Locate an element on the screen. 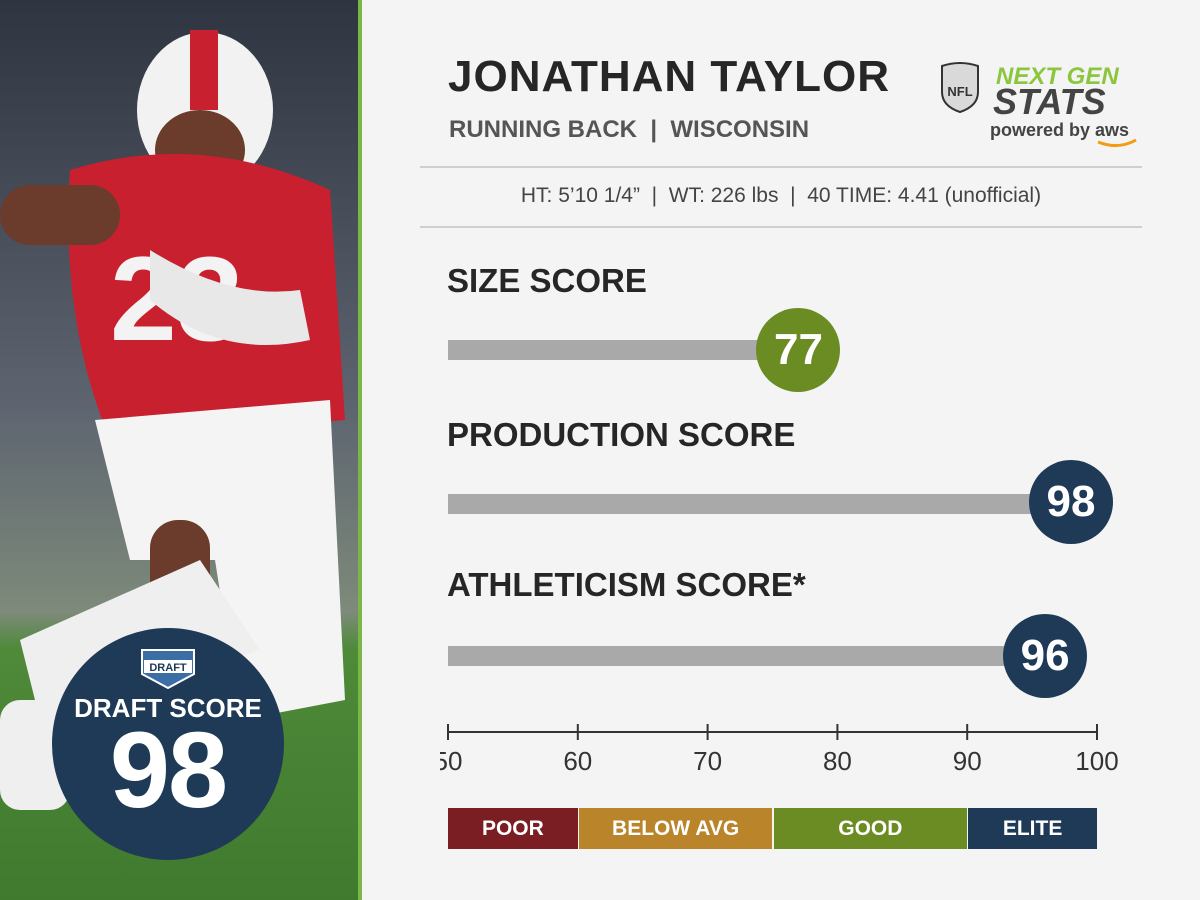  nfl-draft-logo-icon: DRAFT is located at coordinates (168, 669).